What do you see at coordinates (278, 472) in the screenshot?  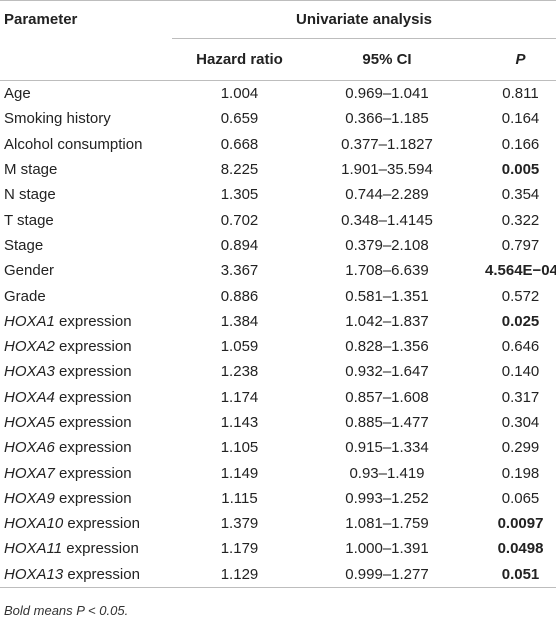 I see `table-row: HOXA7 expression 1.149 0.93–1.419 0.198` at bounding box center [278, 472].